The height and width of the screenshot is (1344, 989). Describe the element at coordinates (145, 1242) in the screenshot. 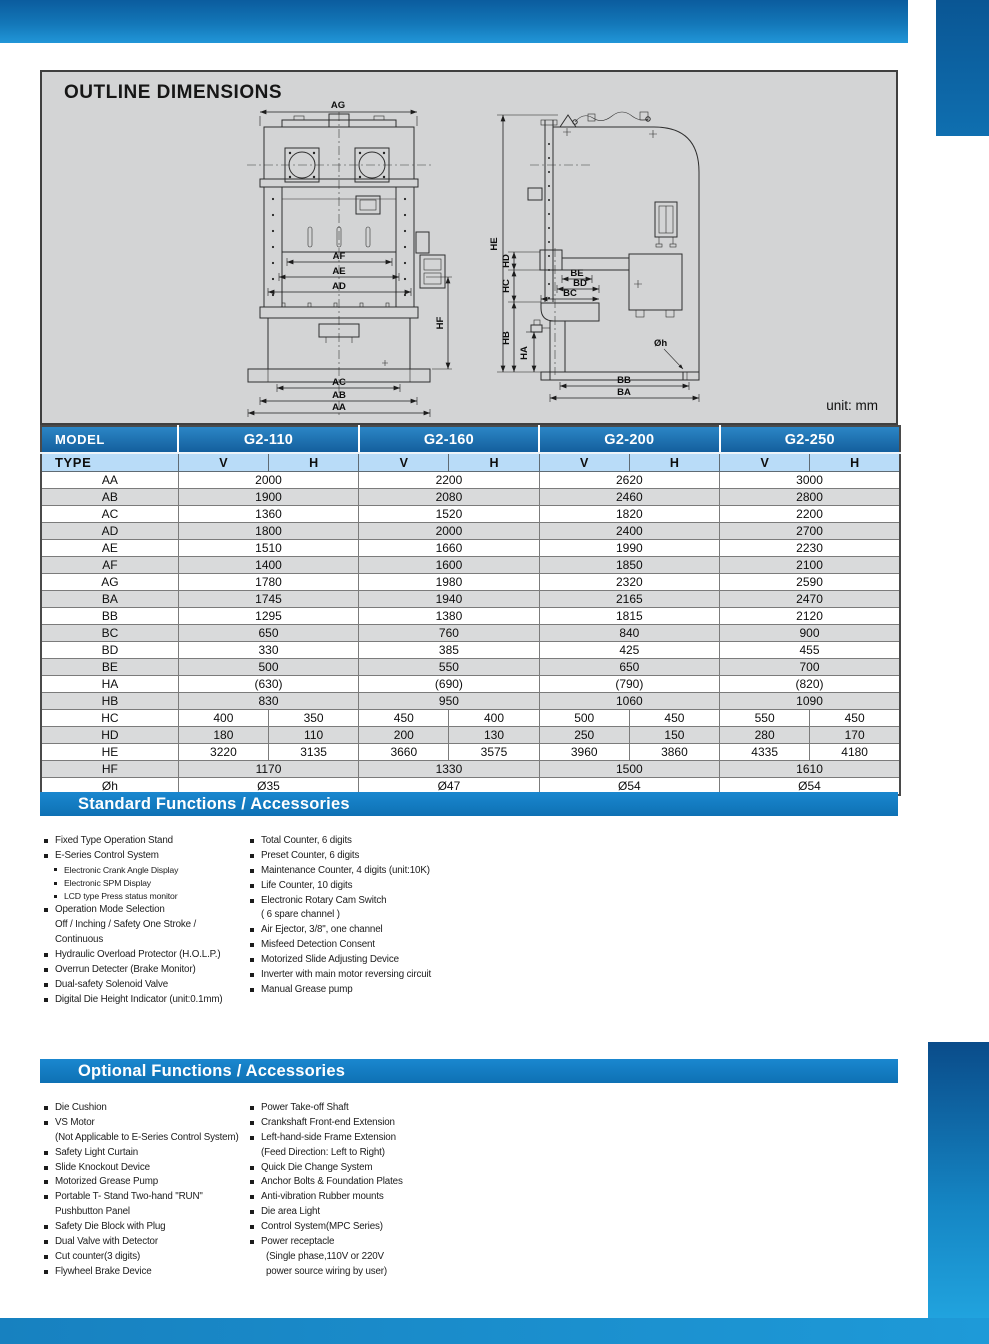

I see `list-item: Dual Valve with Detector` at that location.